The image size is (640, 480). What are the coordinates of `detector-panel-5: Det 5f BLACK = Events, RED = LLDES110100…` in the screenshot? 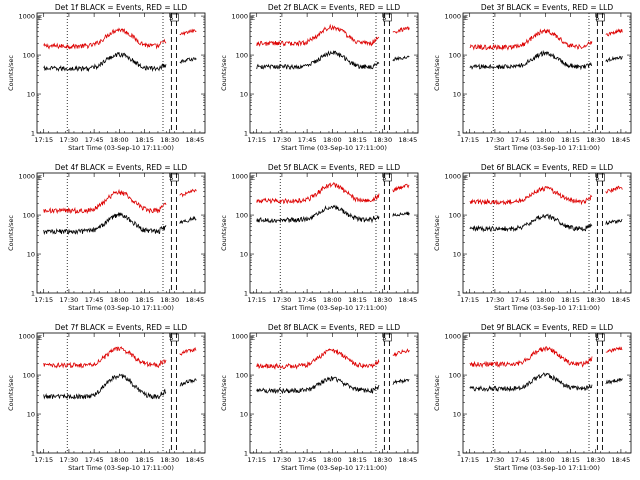 It's located at (319, 240).